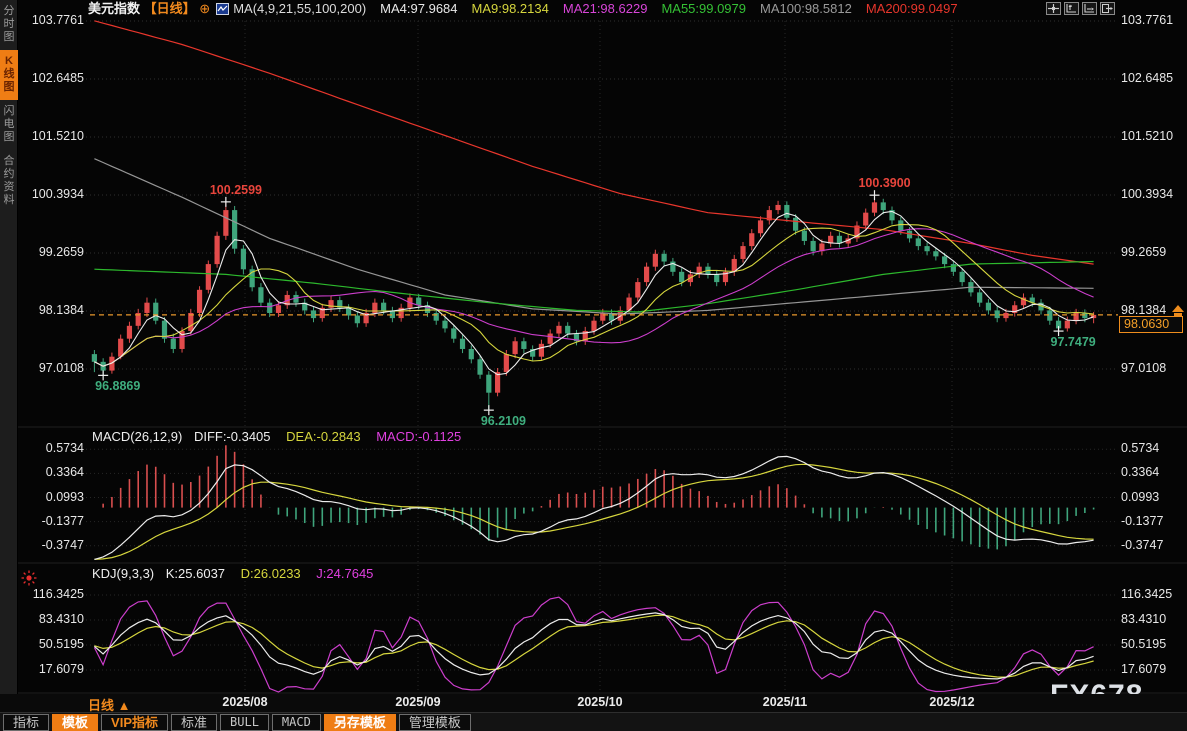  What do you see at coordinates (1073, 342) in the screenshot?
I see `price-extreme-label: 97.7479` at bounding box center [1073, 342].